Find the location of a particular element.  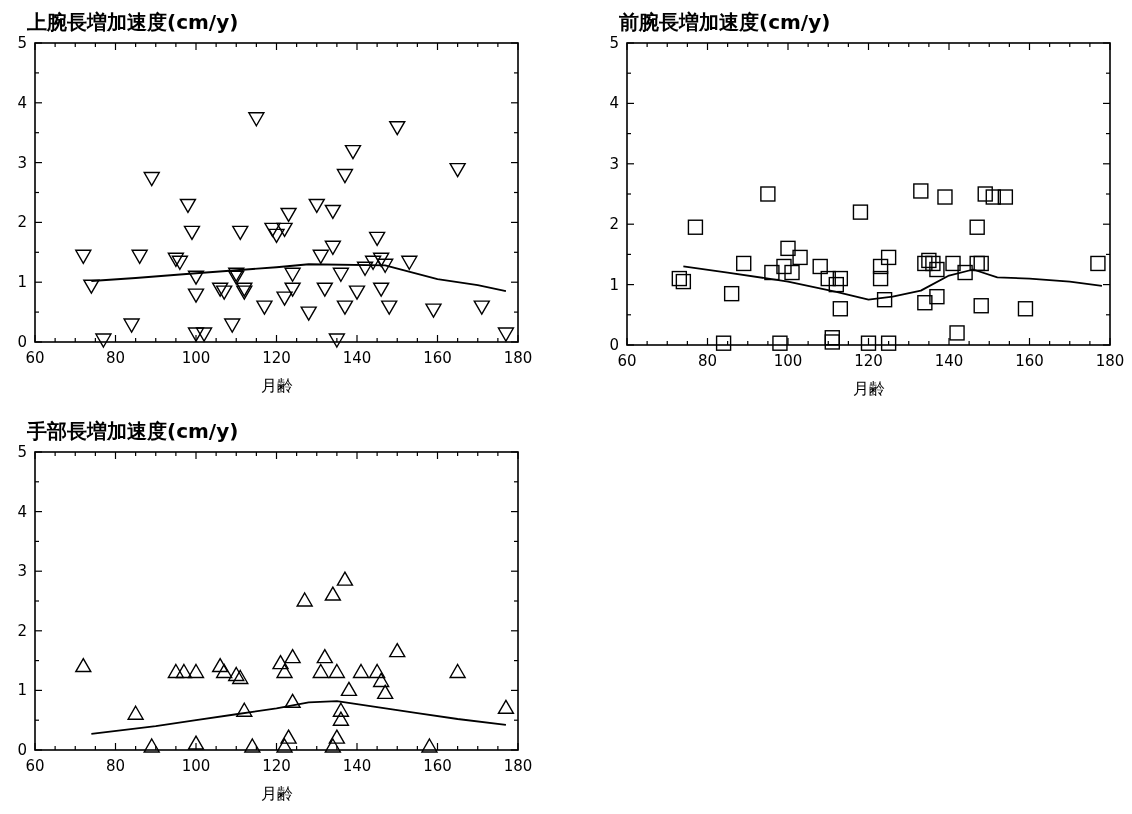

x-tick-label: 80 is located at coordinates (115, 766).